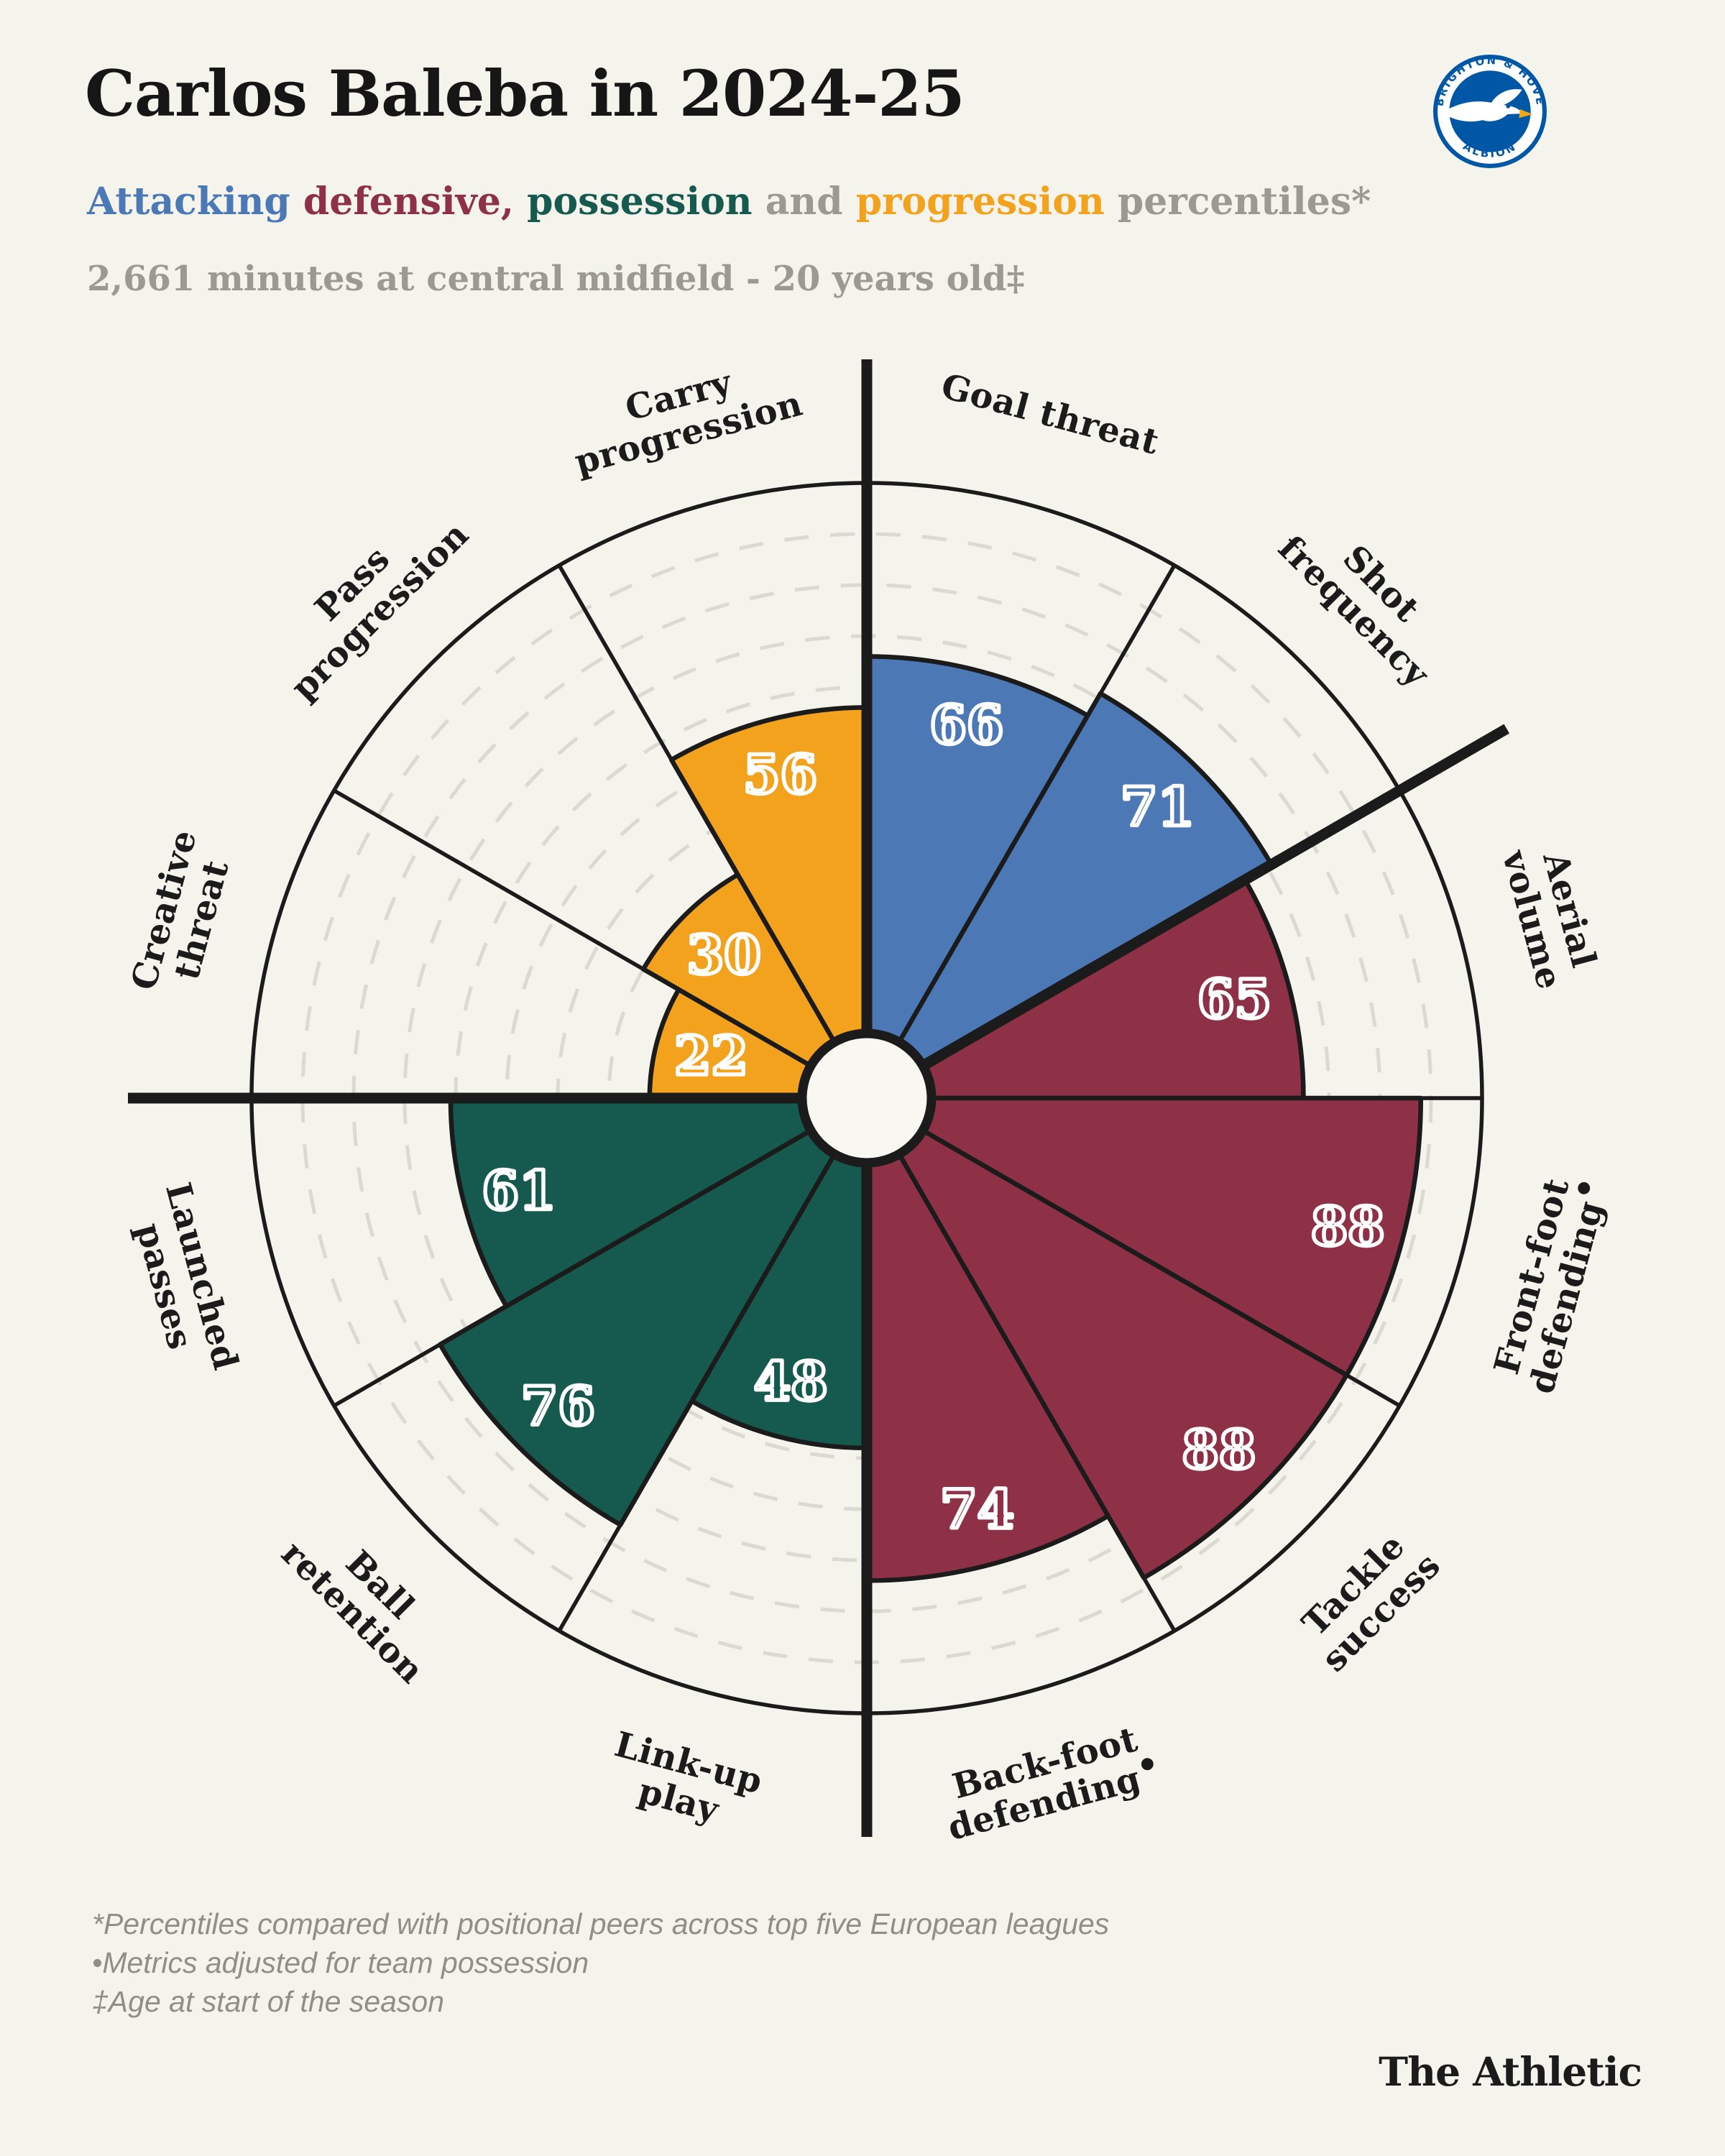  What do you see at coordinates (1158, 807) in the screenshot?
I see `slice-value: 71` at bounding box center [1158, 807].